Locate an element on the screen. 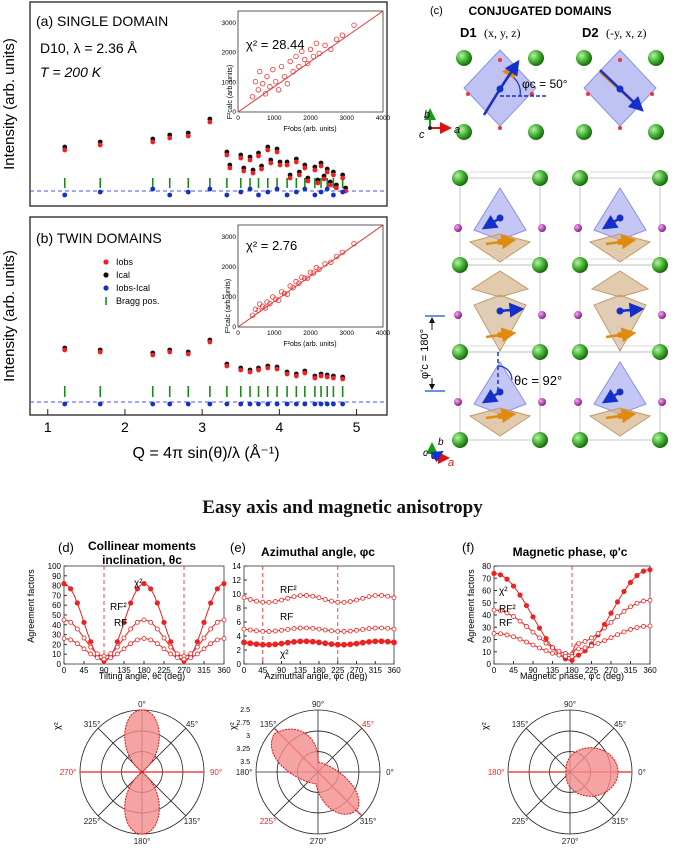  phase-annotation: φ'c = 180° θc = 92° is located at coordinates (490, 353).